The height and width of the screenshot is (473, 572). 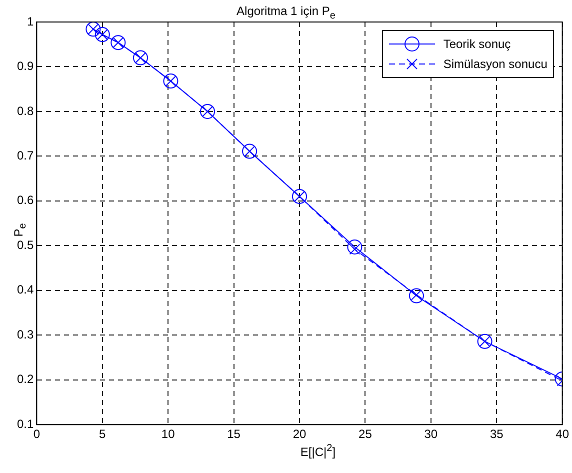 I want to click on x-tick-label: 5, so click(x=102, y=434).